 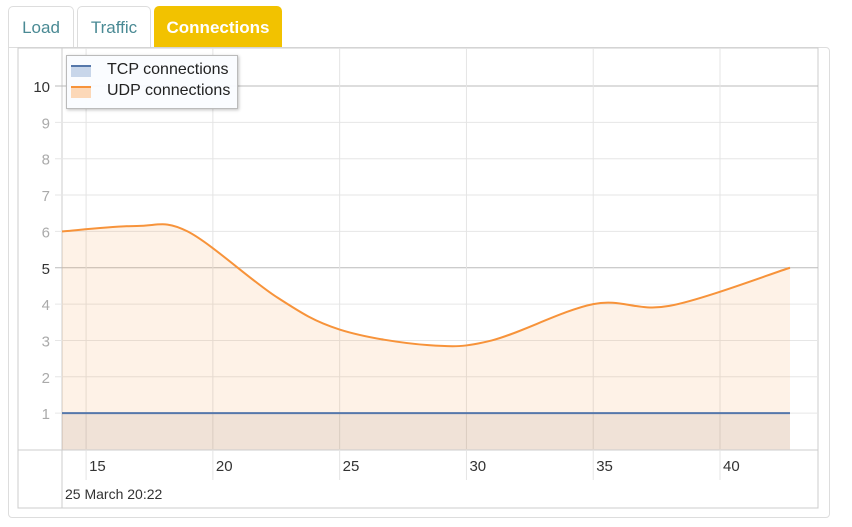 What do you see at coordinates (218, 27) in the screenshot?
I see `tab-connections: Connections` at bounding box center [218, 27].